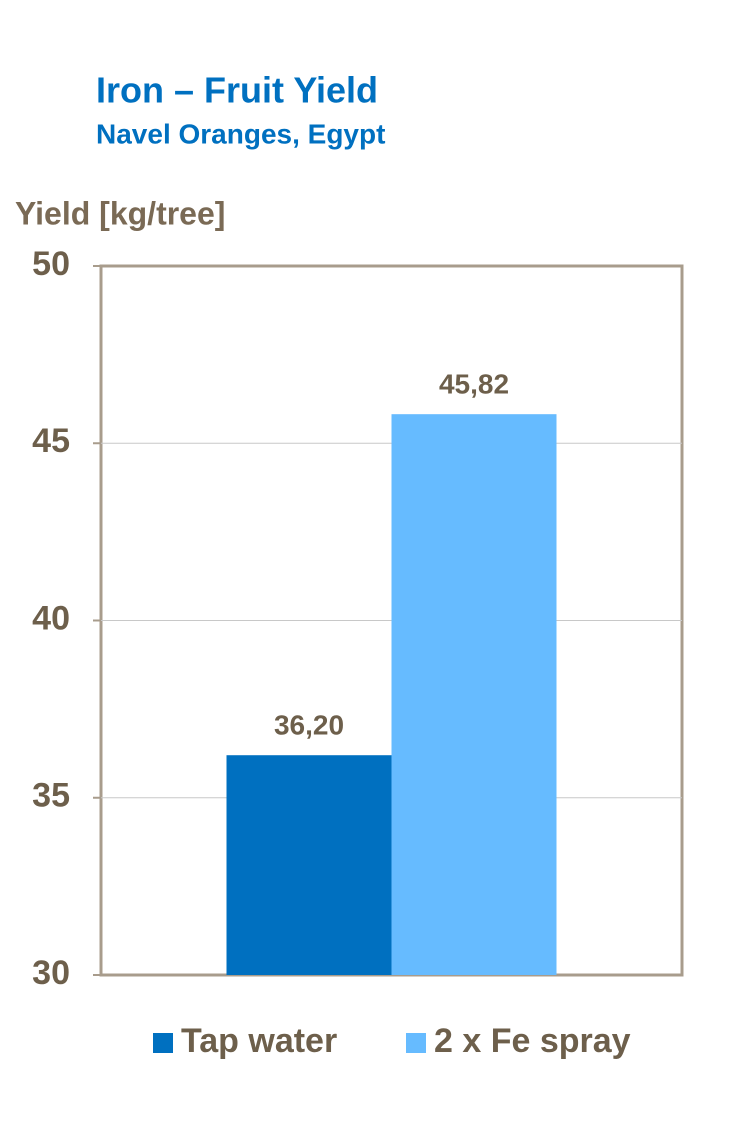  What do you see at coordinates (51, 796) in the screenshot?
I see `y-tick-label: 35` at bounding box center [51, 796].